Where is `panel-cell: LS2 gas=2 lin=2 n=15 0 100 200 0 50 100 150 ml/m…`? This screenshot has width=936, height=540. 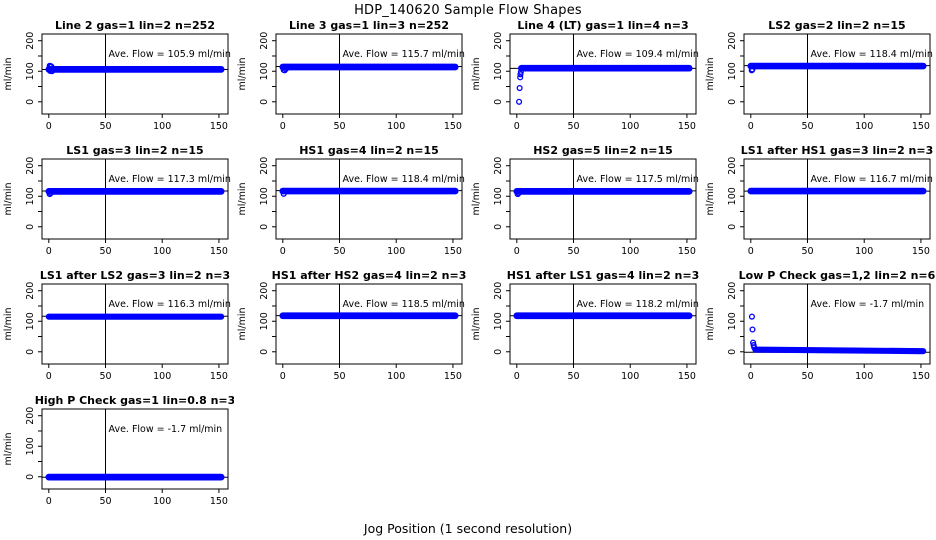
panel-cell: LS2 gas=2 lin=2 n=15 0 100 200 0 50 100 150 ml/m… is located at coordinates (819, 82).